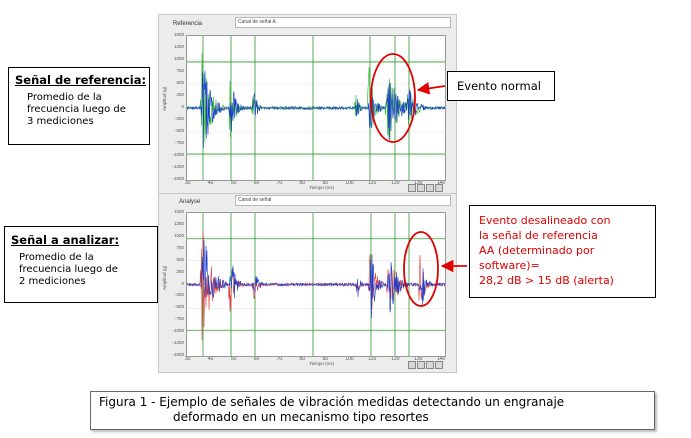 This screenshot has width=691, height=438. I want to click on analyze-callout-line: 2 mediciones, so click(52, 281).